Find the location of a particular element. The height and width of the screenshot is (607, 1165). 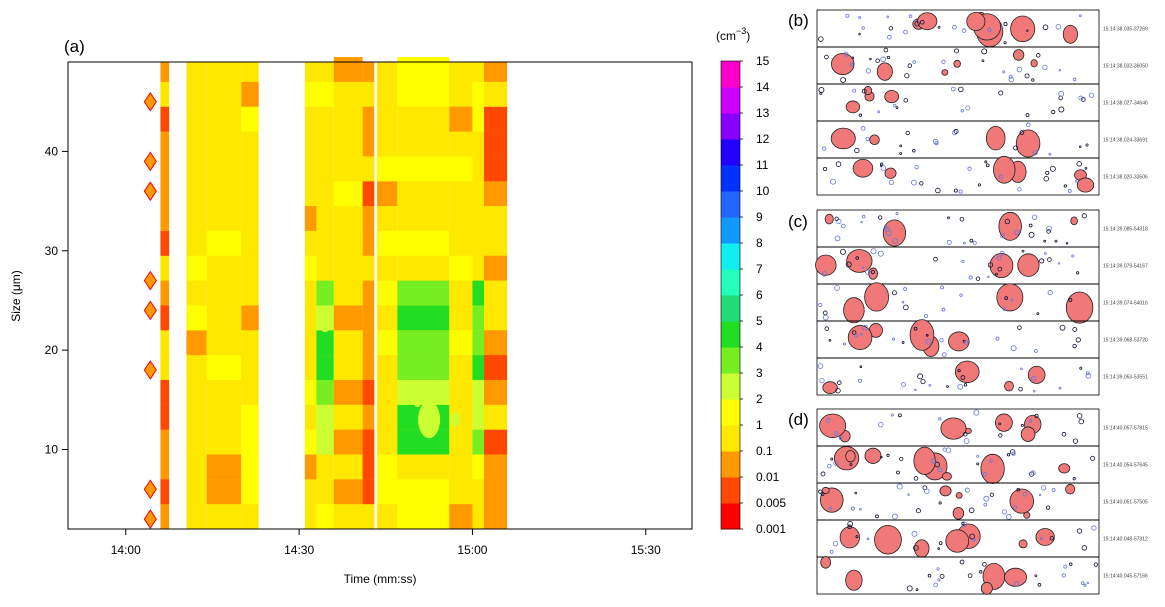

x-tick-label: 14:00 is located at coordinates (126, 550).